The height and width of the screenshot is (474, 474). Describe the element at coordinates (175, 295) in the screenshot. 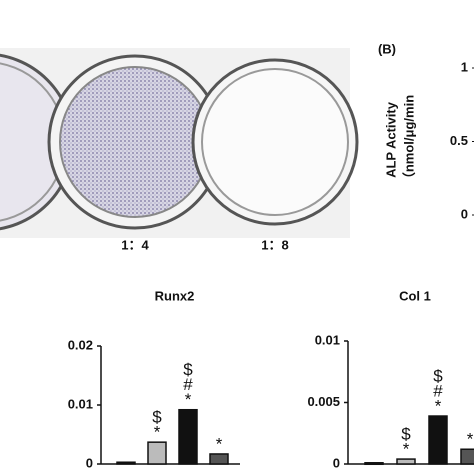

I see `chart-title: Runx2` at that location.